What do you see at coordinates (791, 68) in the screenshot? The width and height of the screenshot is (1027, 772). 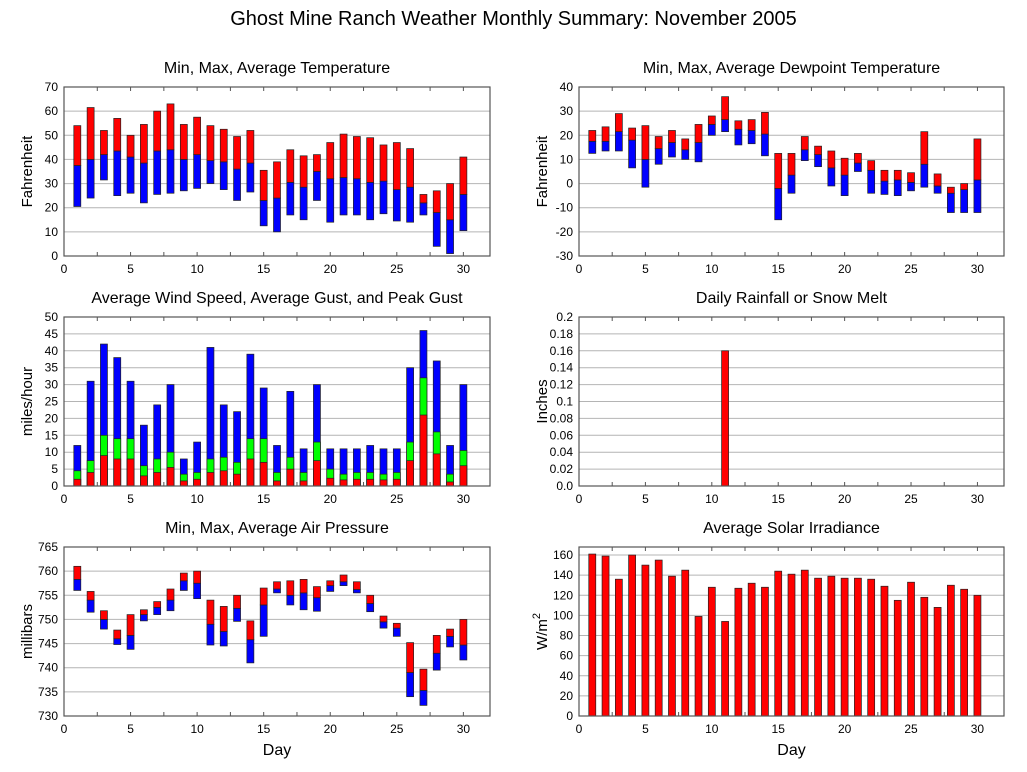 I see `chart-title: Min, Max, Average Dewpoint Temperature` at bounding box center [791, 68].